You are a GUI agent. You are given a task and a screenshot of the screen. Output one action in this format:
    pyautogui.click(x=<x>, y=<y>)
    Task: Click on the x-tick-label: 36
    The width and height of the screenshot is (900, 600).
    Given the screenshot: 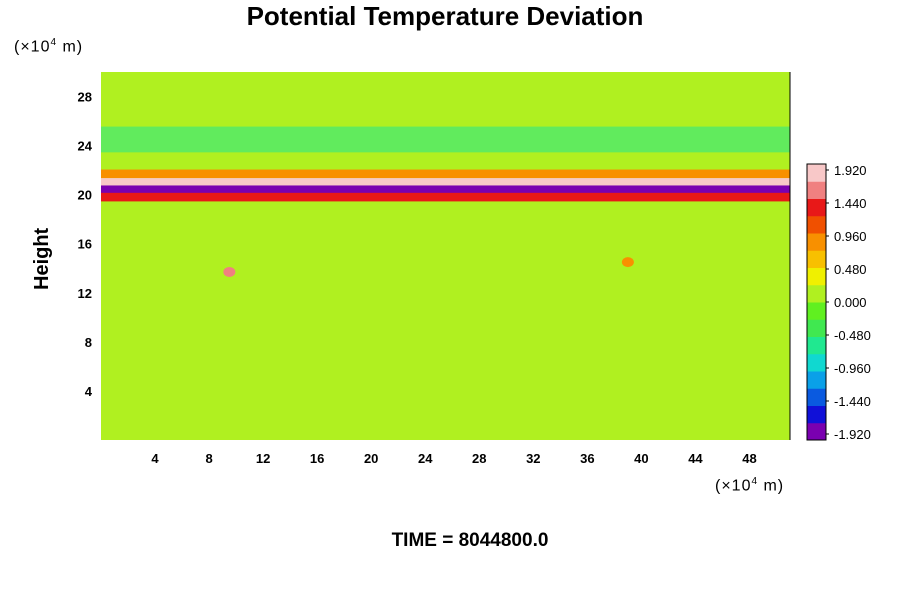 What is the action you would take?
    pyautogui.click(x=587, y=458)
    